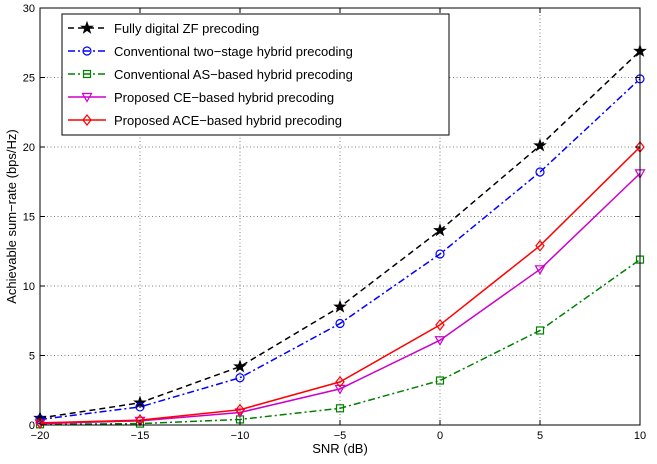 The height and width of the screenshot is (464, 657). I want to click on x-tick-label: −10, so click(240, 436).